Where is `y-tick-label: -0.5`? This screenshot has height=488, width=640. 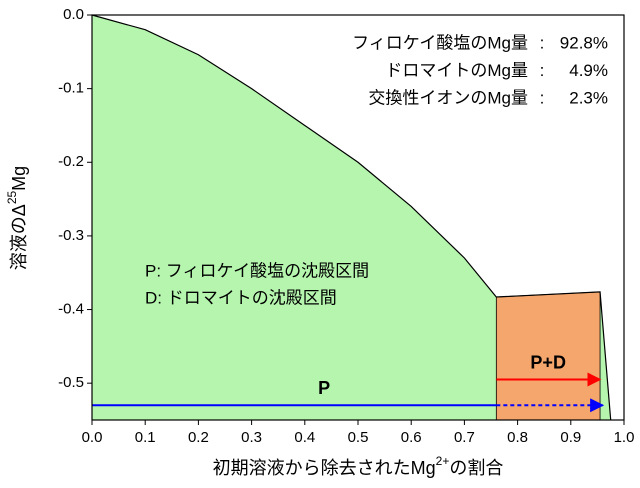 y-tick-label: -0.5 is located at coordinates (71, 382).